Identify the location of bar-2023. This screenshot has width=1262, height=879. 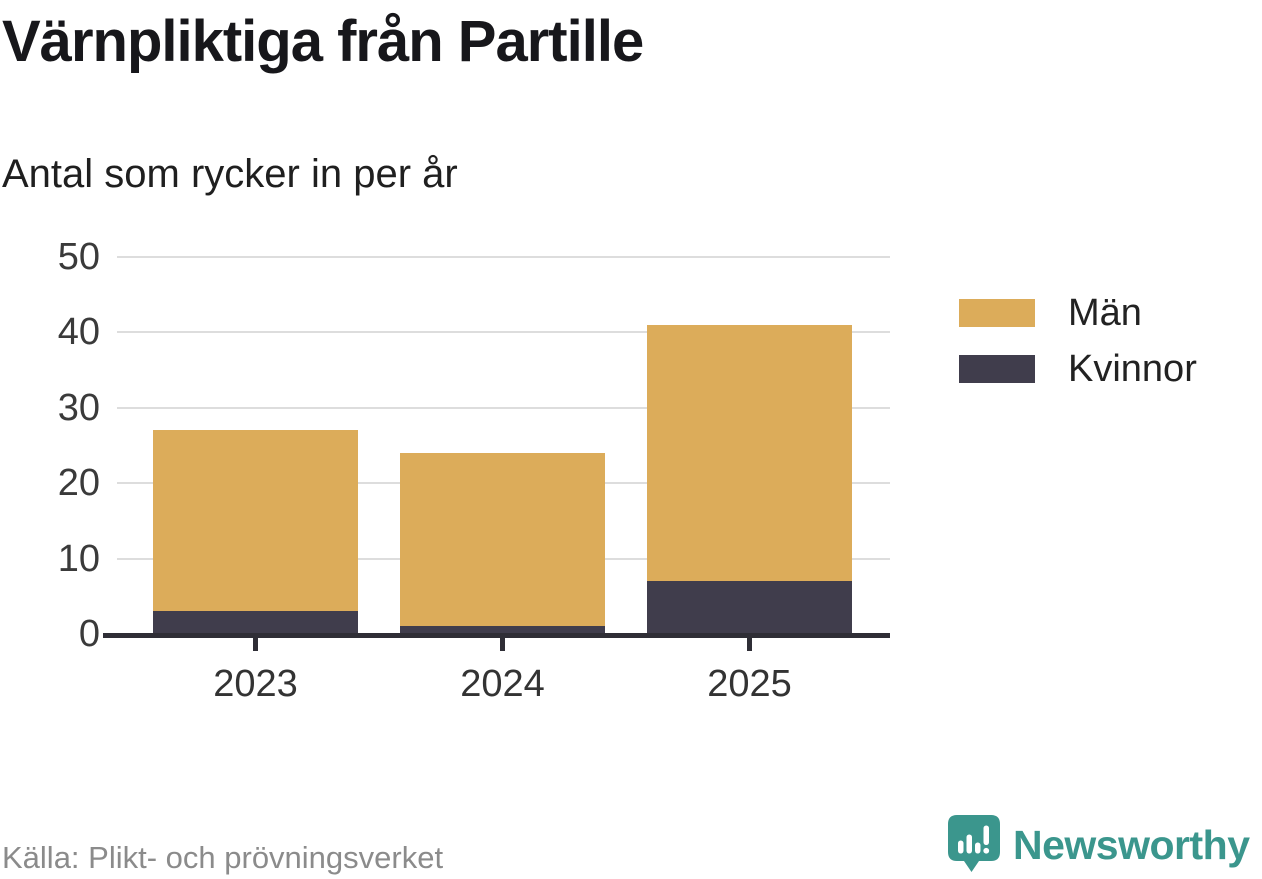
(255, 445).